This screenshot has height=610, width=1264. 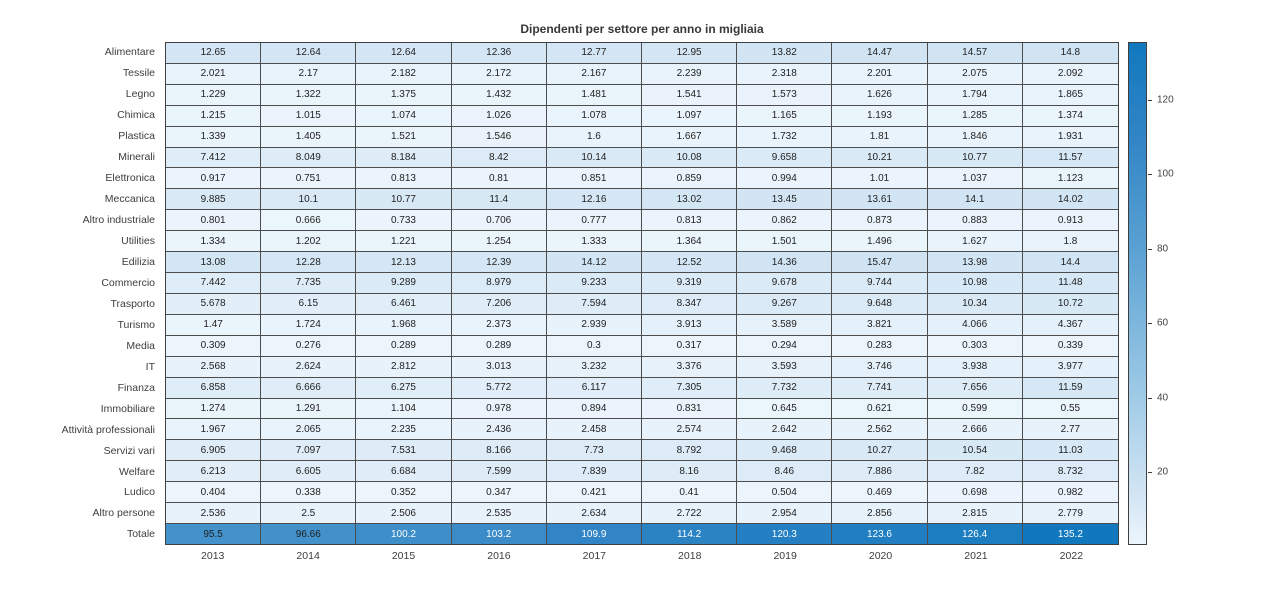 I want to click on y-axis-label: Edilizia, so click(x=138, y=262).